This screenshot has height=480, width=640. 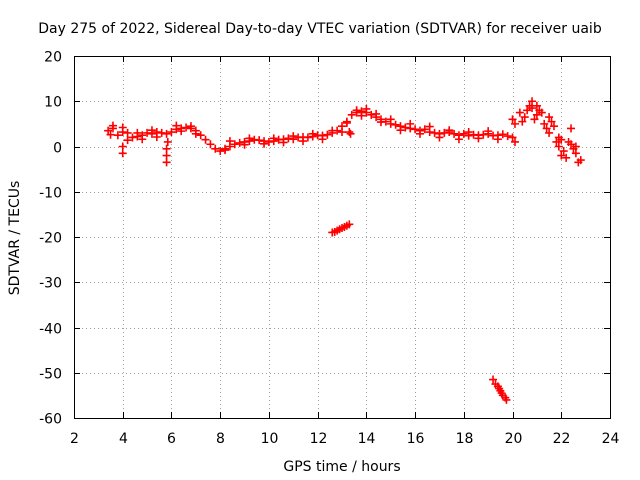 I want to click on y-tick-label: 10, so click(x=53, y=103).